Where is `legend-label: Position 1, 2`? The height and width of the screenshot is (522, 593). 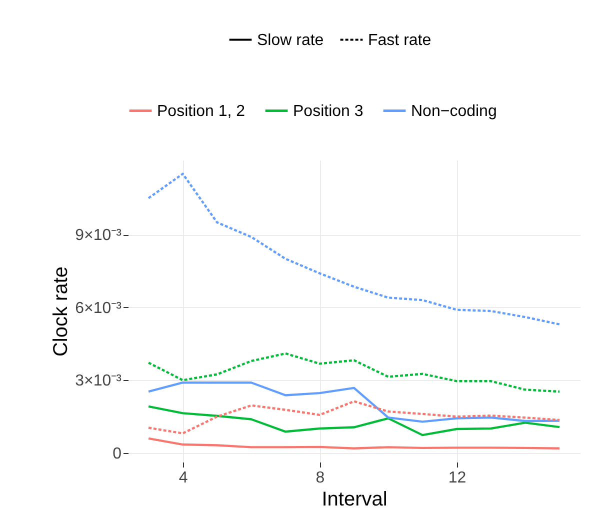
legend-label: Position 1, 2 is located at coordinates (201, 111).